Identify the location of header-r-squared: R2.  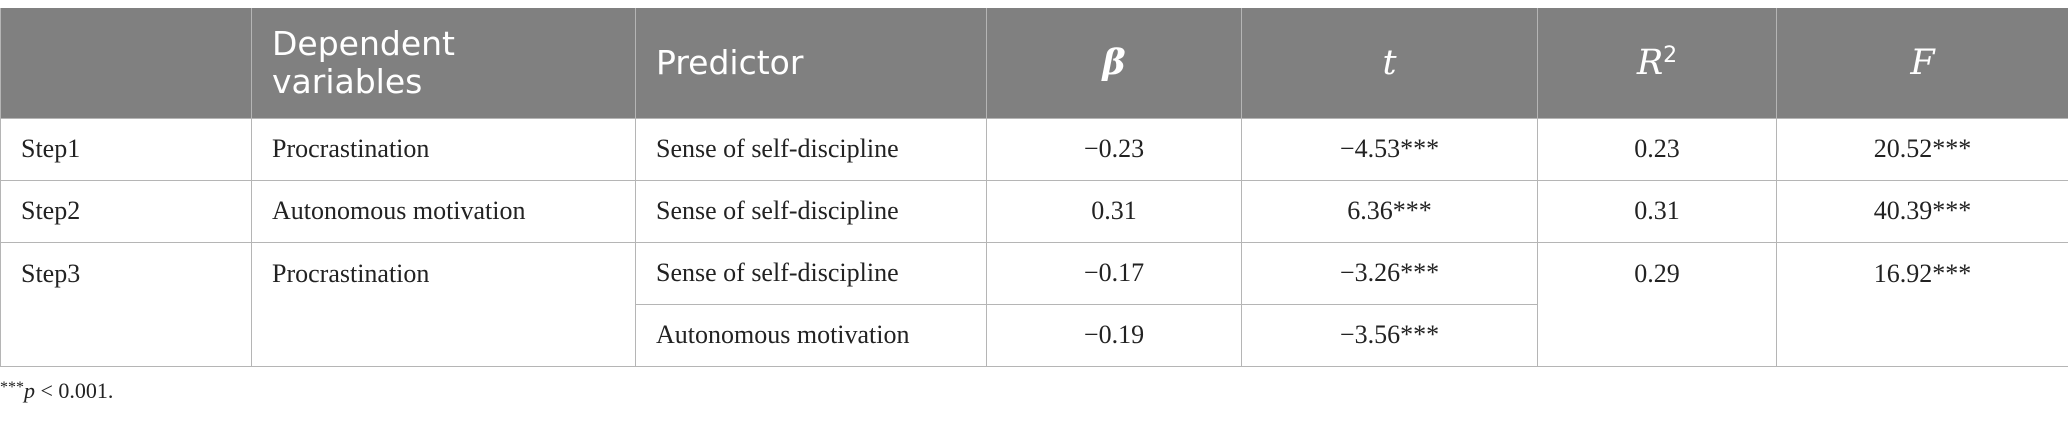
(1657, 63).